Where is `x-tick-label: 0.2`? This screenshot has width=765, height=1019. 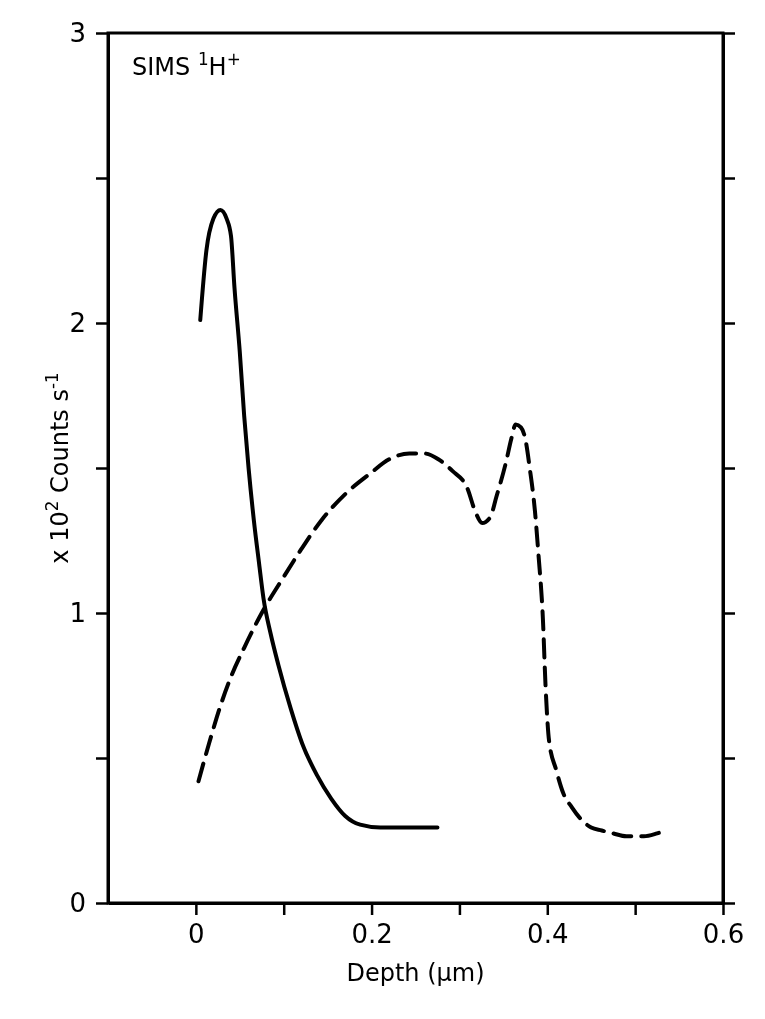 x-tick-label: 0.2 is located at coordinates (372, 934).